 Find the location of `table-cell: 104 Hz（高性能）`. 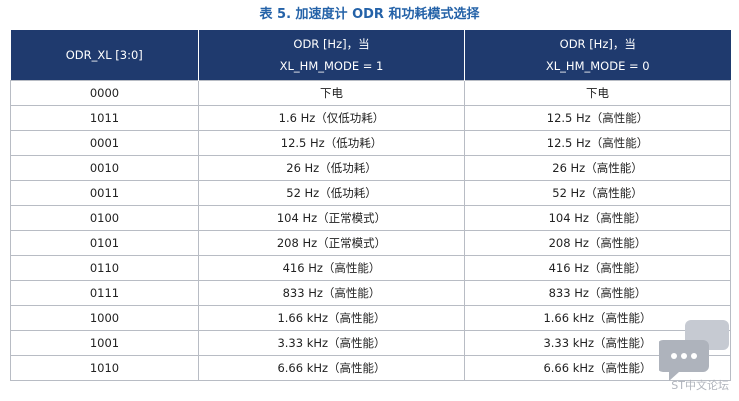

table-cell: 104 Hz（高性能） is located at coordinates (597, 218).